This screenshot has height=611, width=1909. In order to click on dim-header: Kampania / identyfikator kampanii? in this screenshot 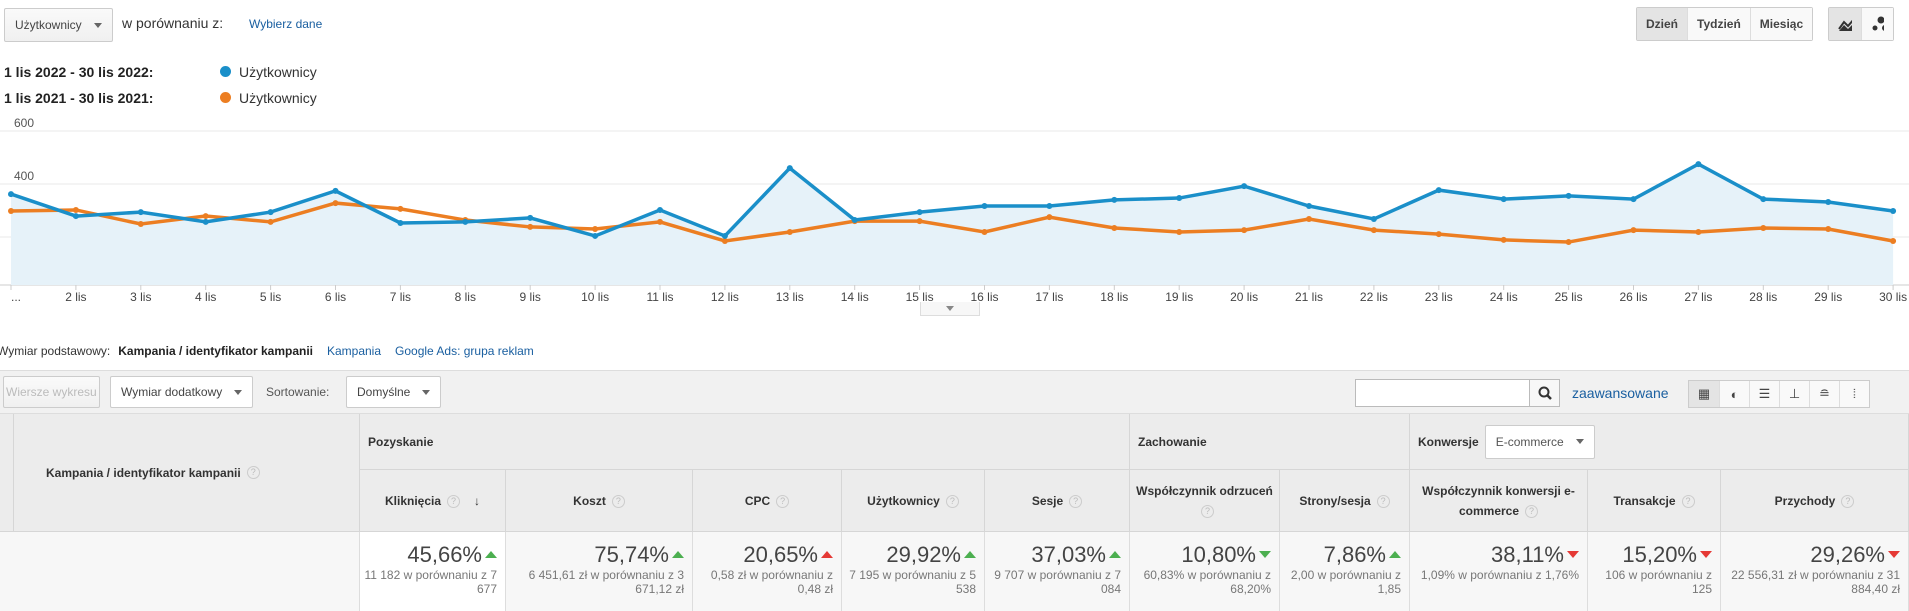, I will do `click(187, 473)`.